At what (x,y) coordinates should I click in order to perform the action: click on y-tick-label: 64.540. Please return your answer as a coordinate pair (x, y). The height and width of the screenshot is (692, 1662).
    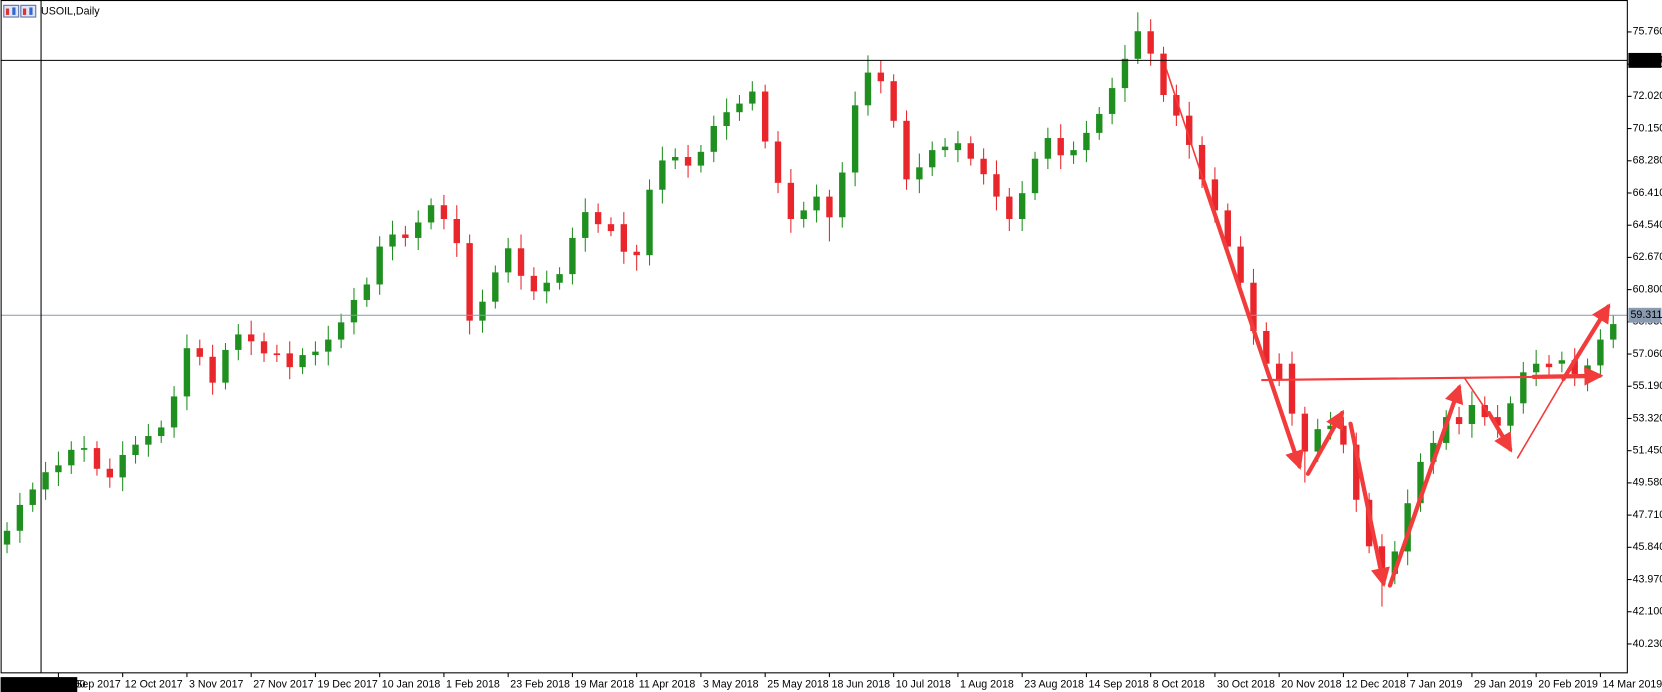
    Looking at the image, I should click on (1647, 225).